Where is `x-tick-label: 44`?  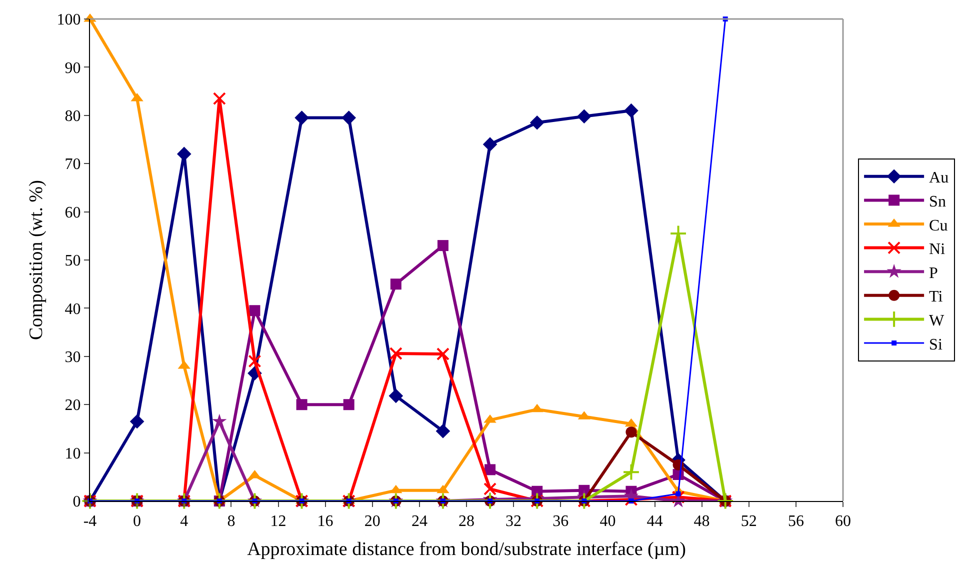 x-tick-label: 44 is located at coordinates (654, 521).